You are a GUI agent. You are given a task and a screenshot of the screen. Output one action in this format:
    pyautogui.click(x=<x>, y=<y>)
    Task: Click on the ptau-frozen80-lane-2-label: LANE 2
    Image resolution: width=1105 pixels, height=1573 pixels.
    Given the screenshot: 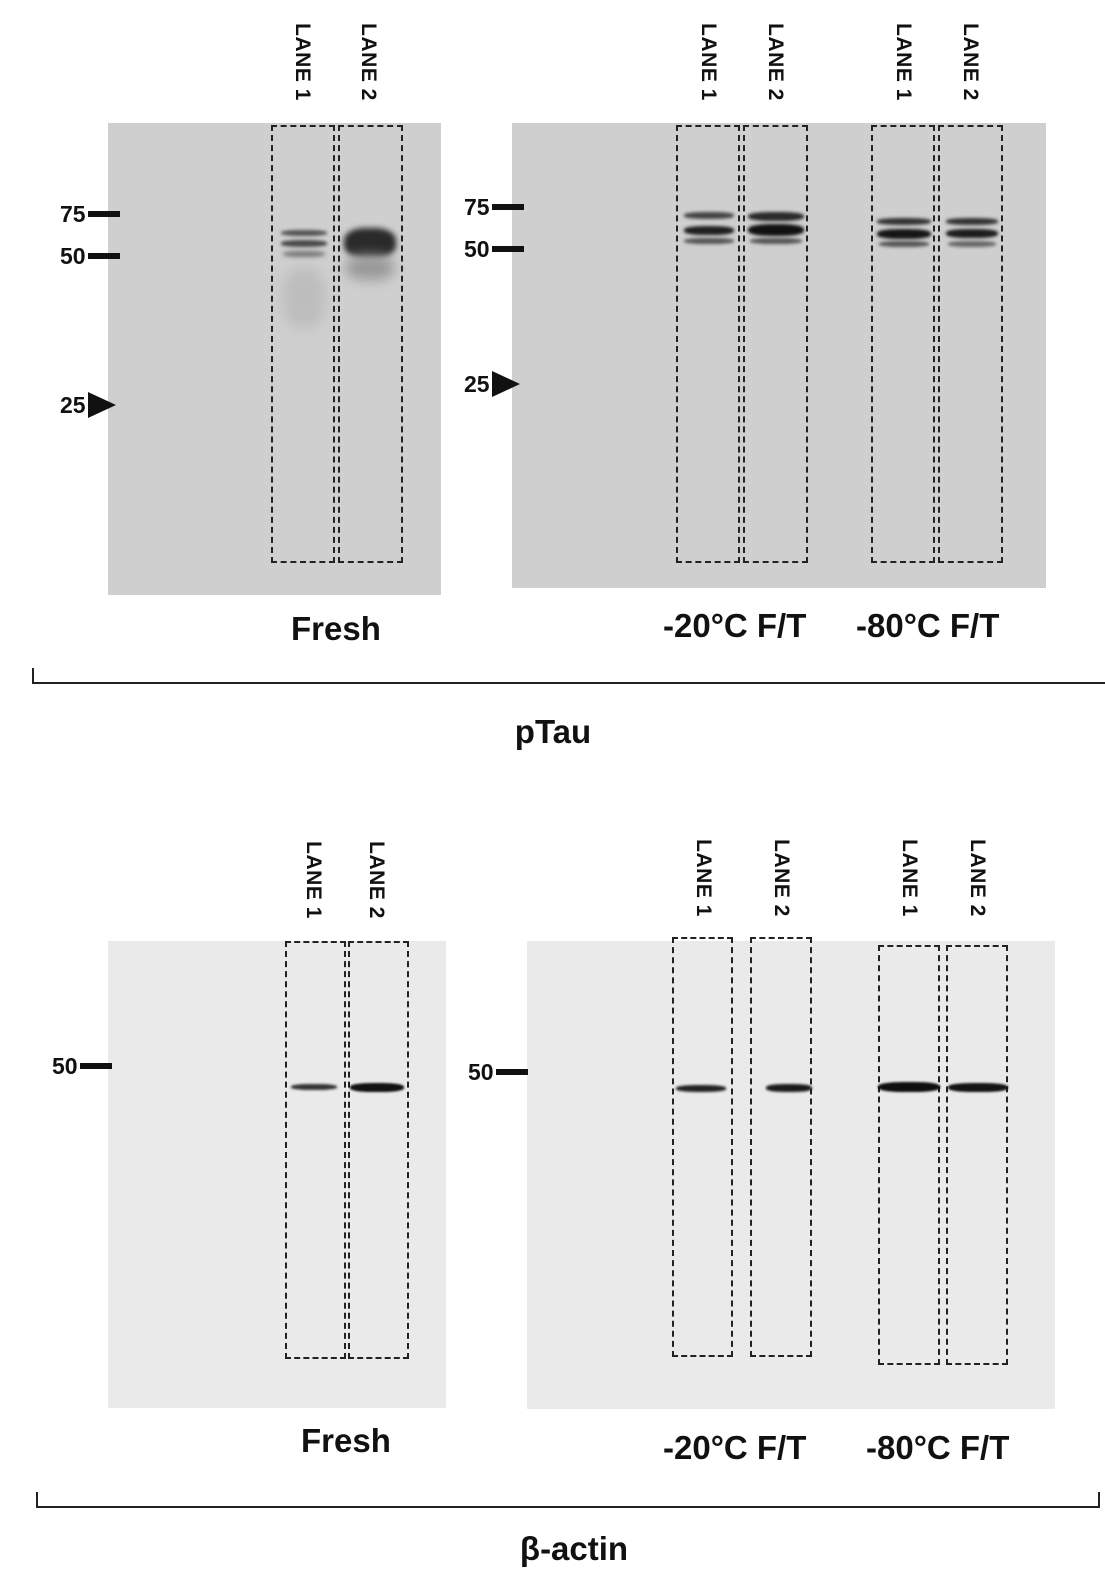 What is the action you would take?
    pyautogui.click(x=970, y=62)
    